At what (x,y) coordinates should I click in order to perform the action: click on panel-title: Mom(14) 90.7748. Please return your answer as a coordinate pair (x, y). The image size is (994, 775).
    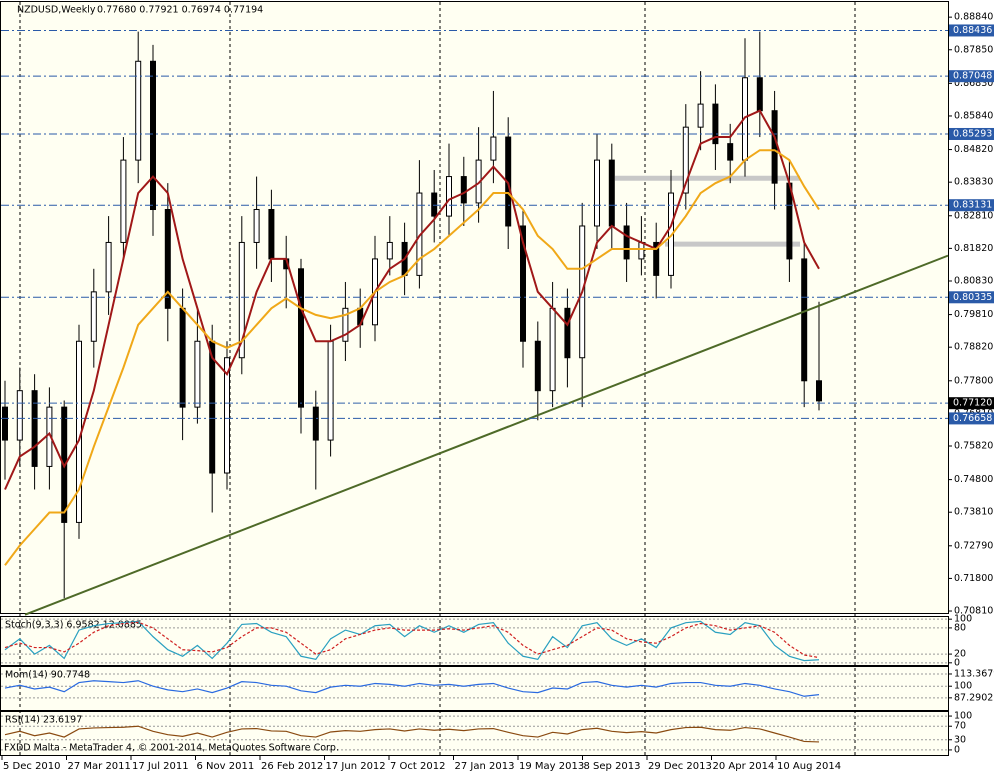
    Looking at the image, I should click on (47, 675).